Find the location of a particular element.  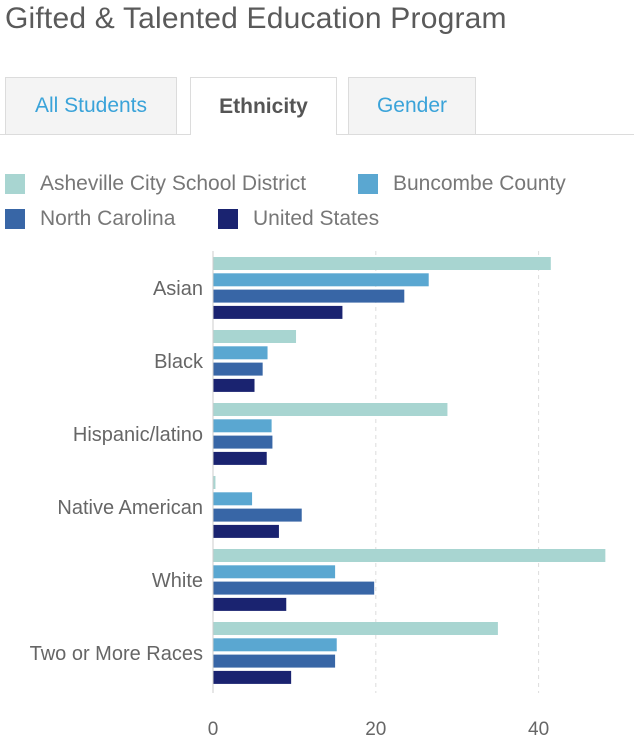

bar-black-united-states is located at coordinates (234, 385).